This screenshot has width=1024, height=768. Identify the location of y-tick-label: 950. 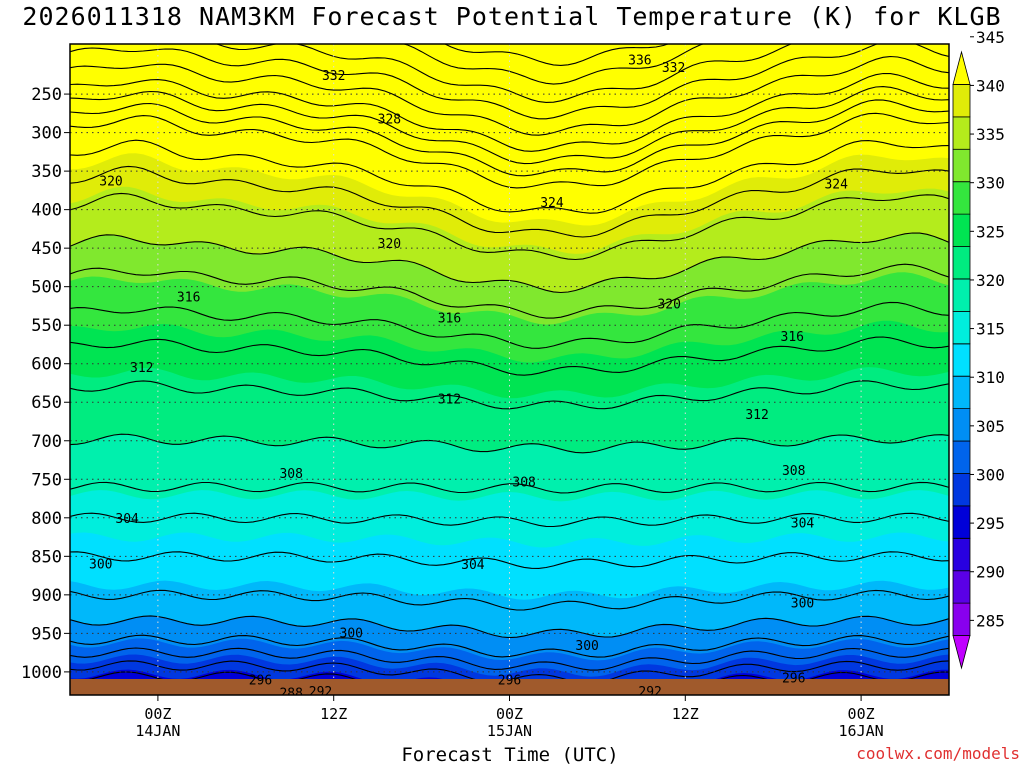
(46, 634).